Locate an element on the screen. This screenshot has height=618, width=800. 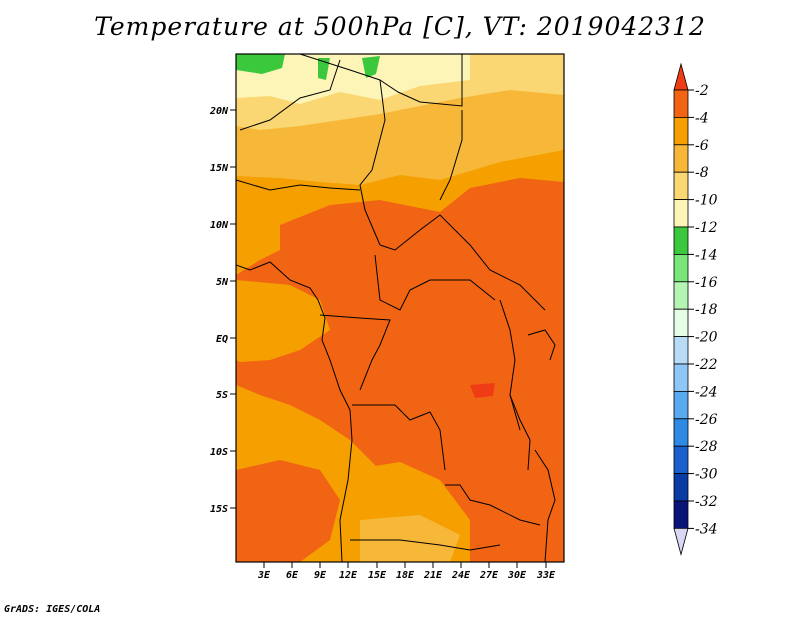
lon-tick-15e: 15E is located at coordinates (377, 571).